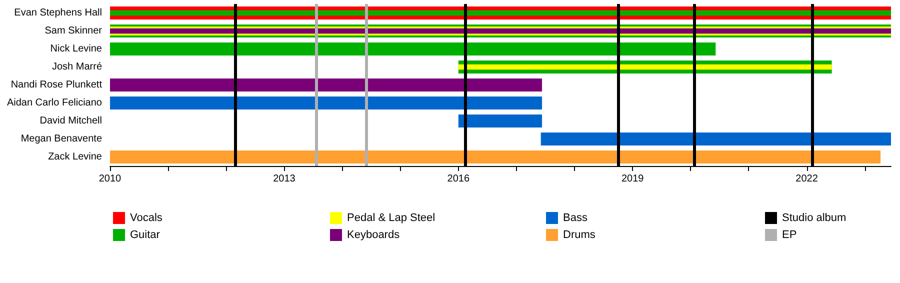 The image size is (900, 283). I want to click on y-tick-label: Aidan Carlo Feliciano, so click(54, 103).